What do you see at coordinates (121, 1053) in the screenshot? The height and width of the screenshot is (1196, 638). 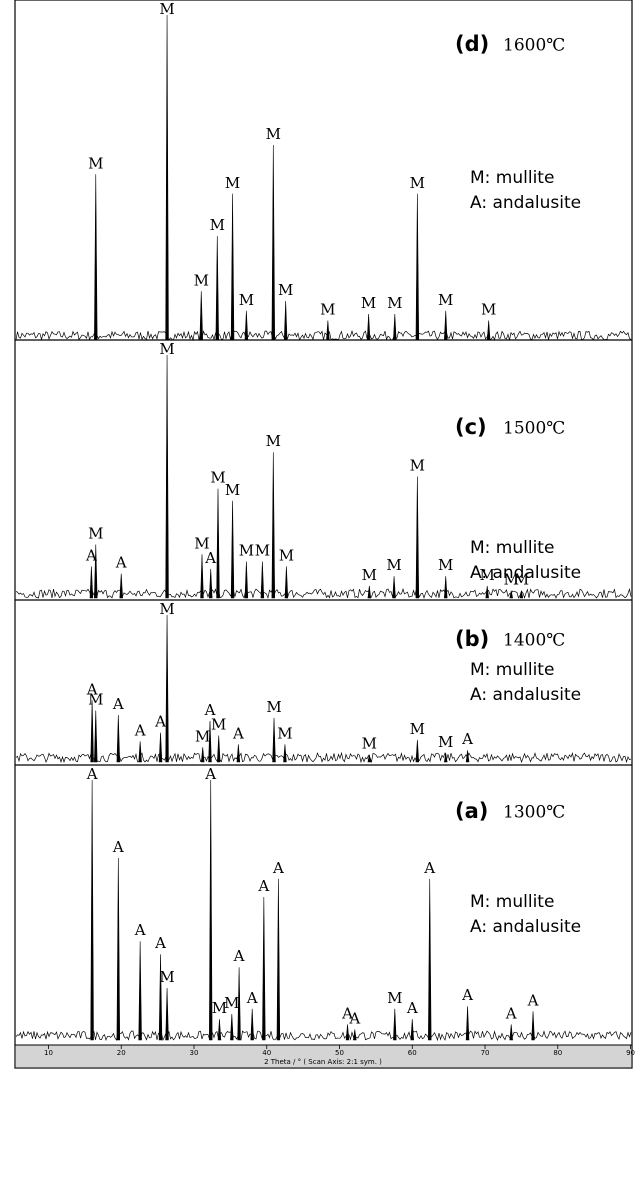 I see `x-tick-label: 20` at bounding box center [121, 1053].